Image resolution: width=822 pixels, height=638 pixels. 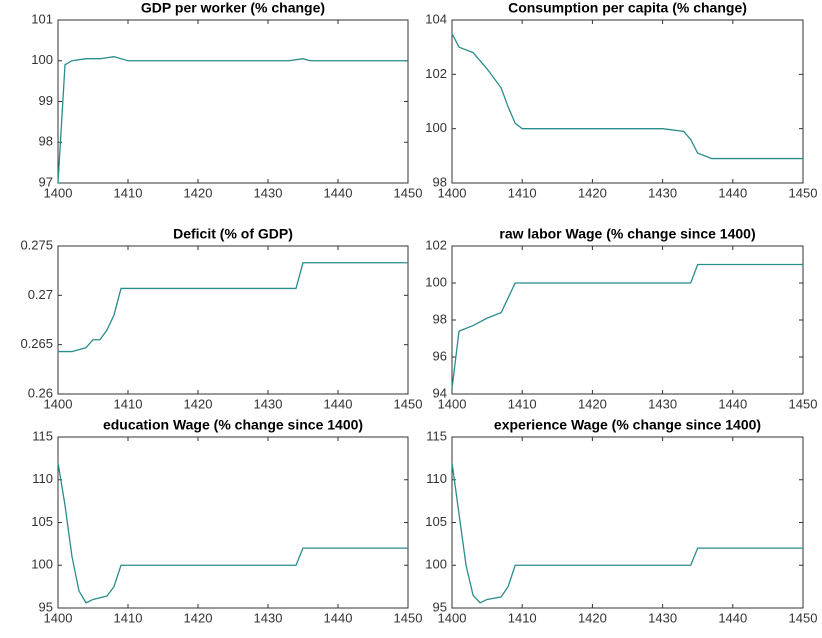 I want to click on y-tick-label: 104, so click(x=436, y=18).